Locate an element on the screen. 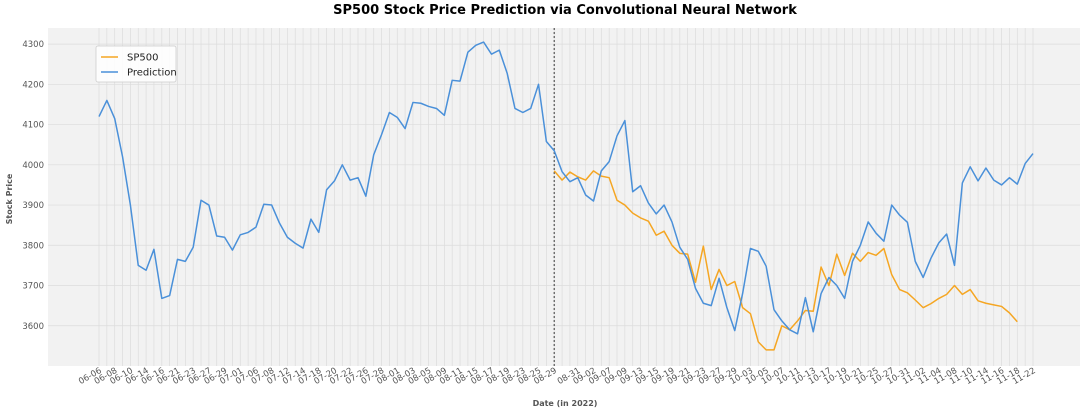 This screenshot has width=1085, height=418. y-tick-label: 4200 is located at coordinates (33, 85).